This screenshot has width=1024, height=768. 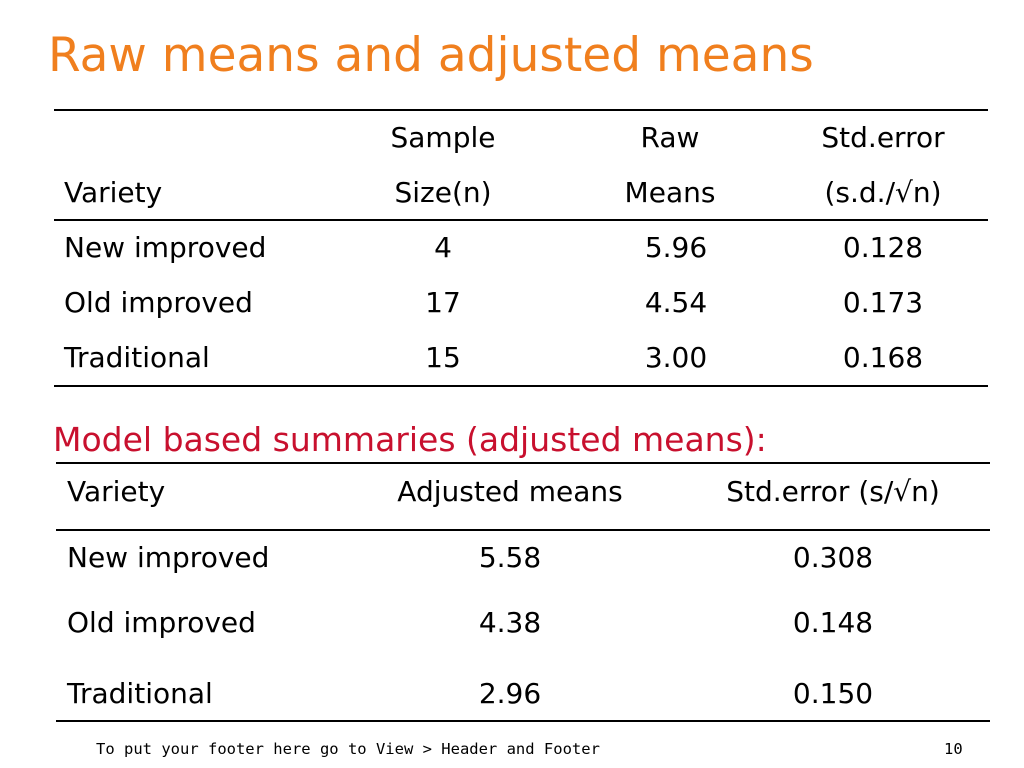 What do you see at coordinates (833, 622) in the screenshot?
I see `table-row-se: 0.148` at bounding box center [833, 622].